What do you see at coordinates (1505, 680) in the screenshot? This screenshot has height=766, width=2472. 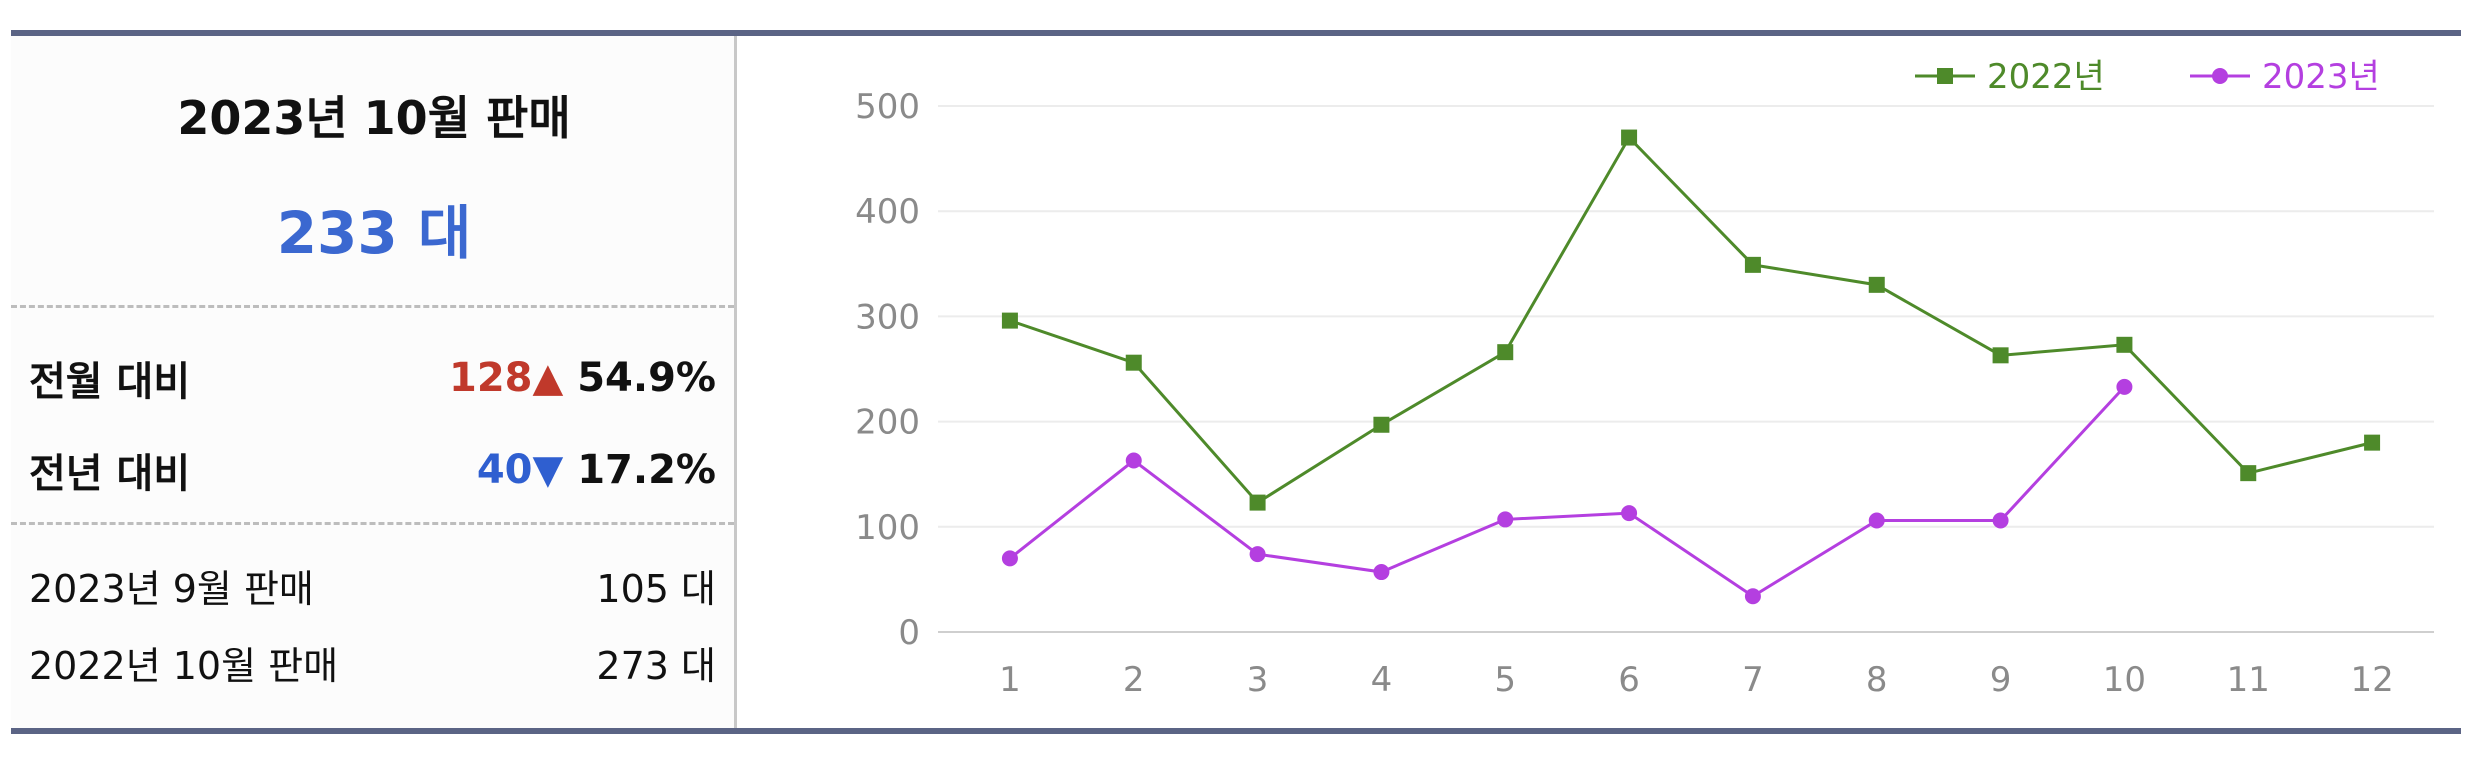 I see `x-tick-label: 5` at bounding box center [1505, 680].